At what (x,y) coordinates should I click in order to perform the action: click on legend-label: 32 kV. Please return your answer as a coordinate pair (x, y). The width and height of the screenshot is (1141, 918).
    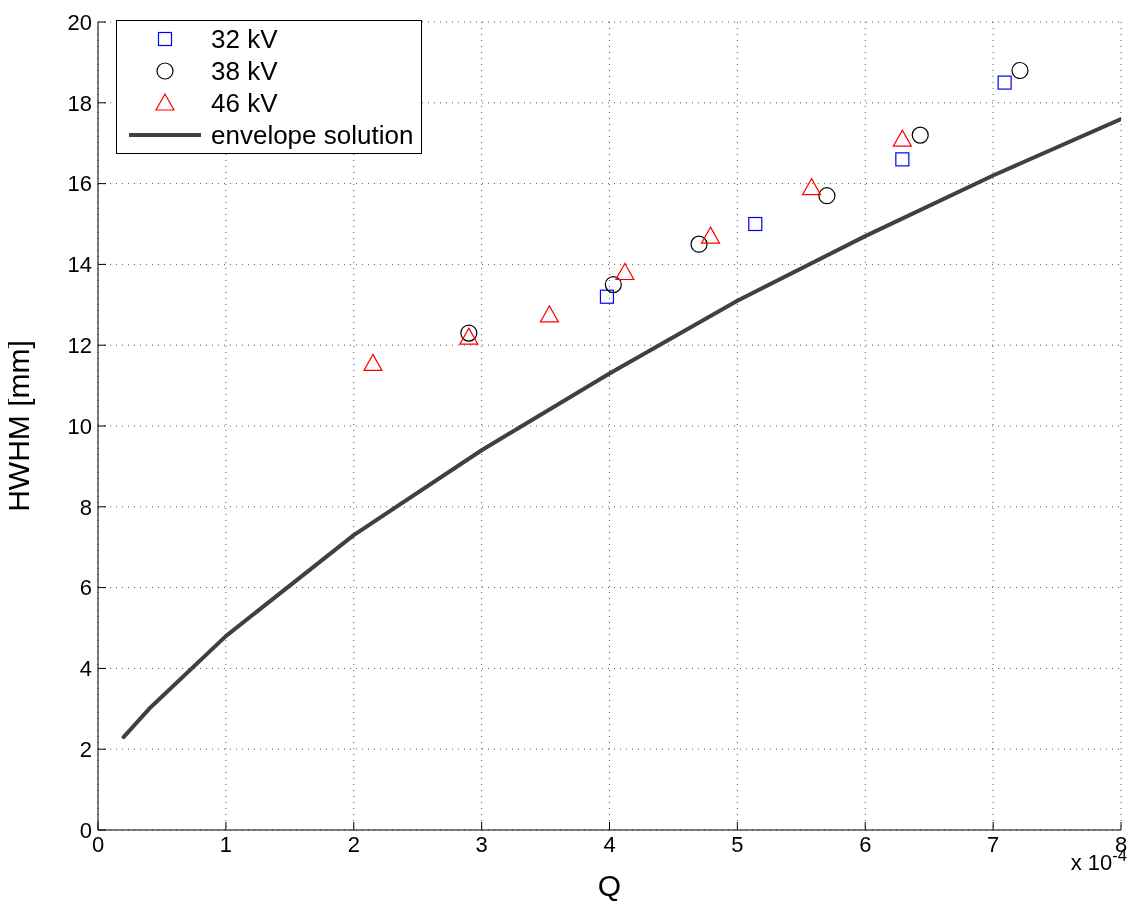
    Looking at the image, I should click on (244, 39).